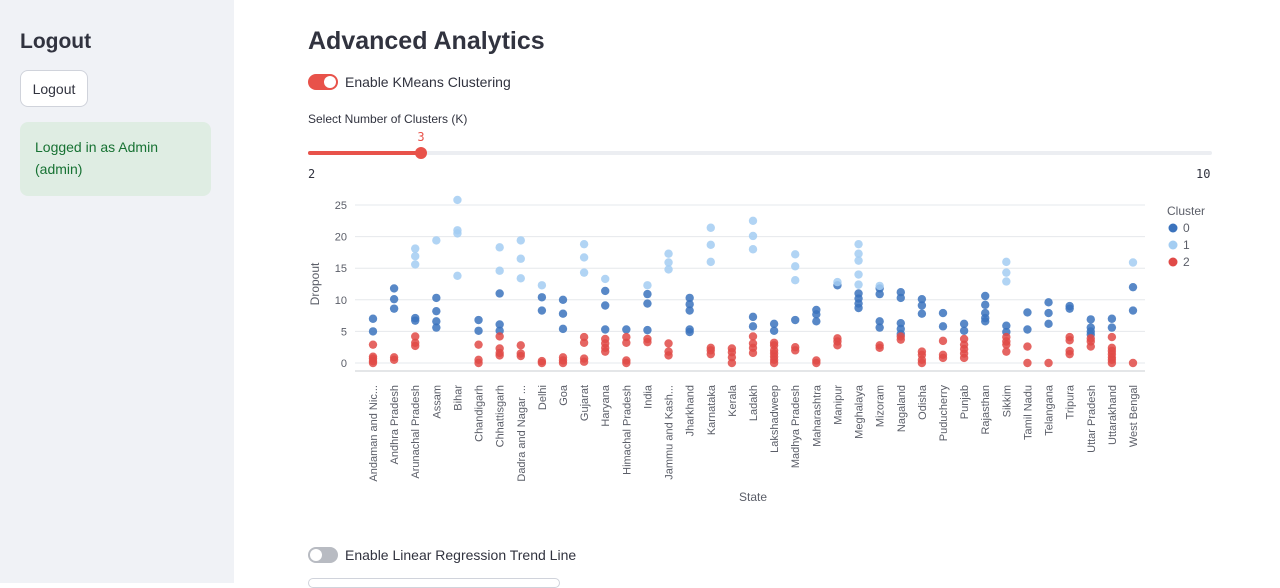  Describe the element at coordinates (315, 283) in the screenshot. I see `y-axis-label: Dropout` at that location.